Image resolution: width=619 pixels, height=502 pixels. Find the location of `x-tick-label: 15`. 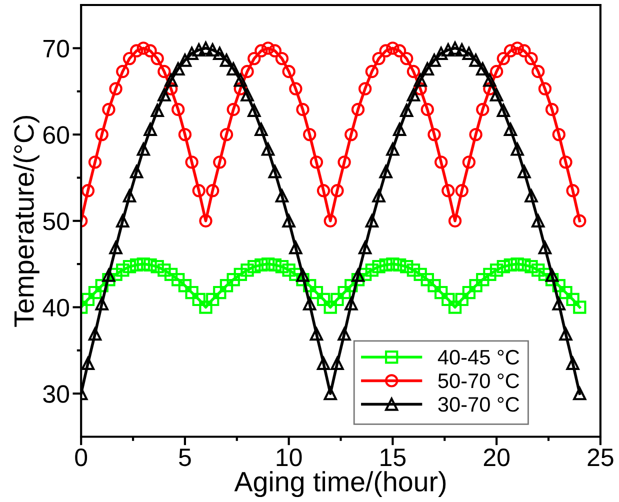

x-tick-label: 15 is located at coordinates (393, 457).